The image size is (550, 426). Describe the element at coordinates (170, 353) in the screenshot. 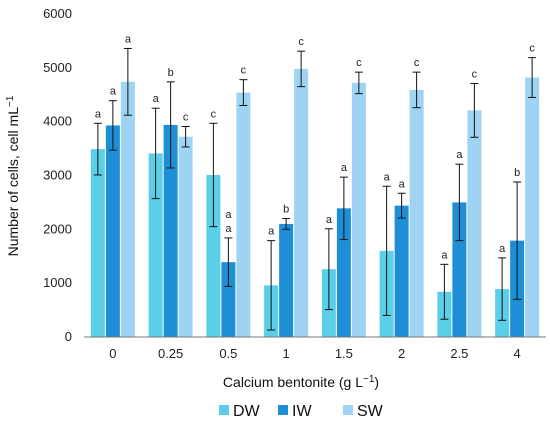

I see `x-tick-label: 0.25` at that location.